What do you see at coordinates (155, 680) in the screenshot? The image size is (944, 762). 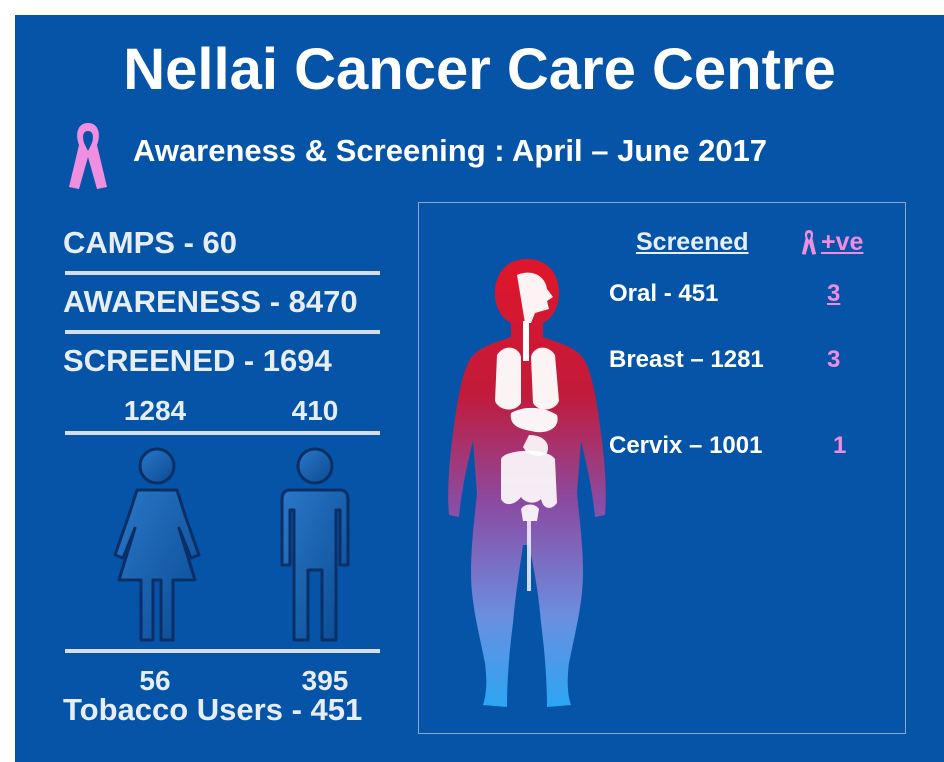 I see `female-tobacco-count: 56` at bounding box center [155, 680].